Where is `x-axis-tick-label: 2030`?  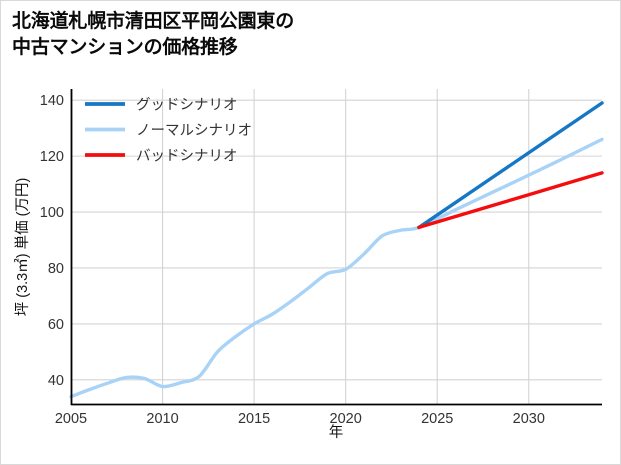 x-axis-tick-label: 2030 is located at coordinates (529, 419).